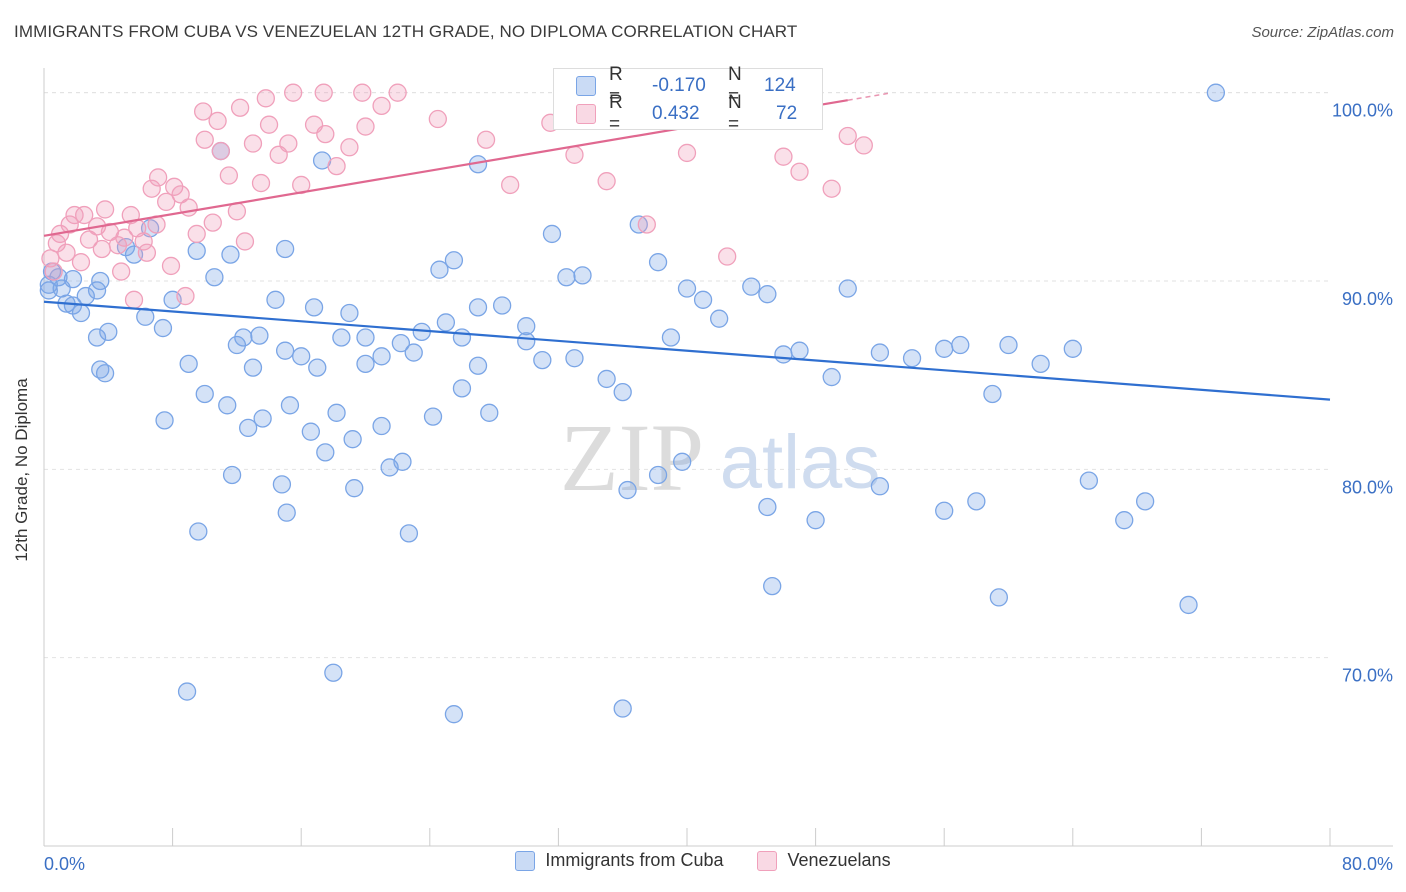 The image size is (1406, 892). I want to click on stats-n-value: 72, so click(787, 113).